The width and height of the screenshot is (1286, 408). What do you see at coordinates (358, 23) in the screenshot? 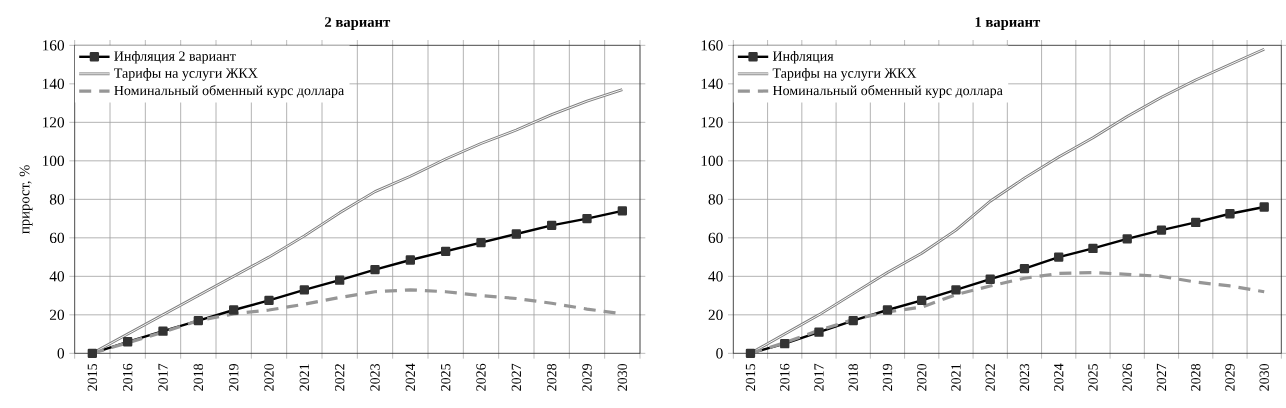
I see `chart-title: 2 вариант` at bounding box center [358, 23].